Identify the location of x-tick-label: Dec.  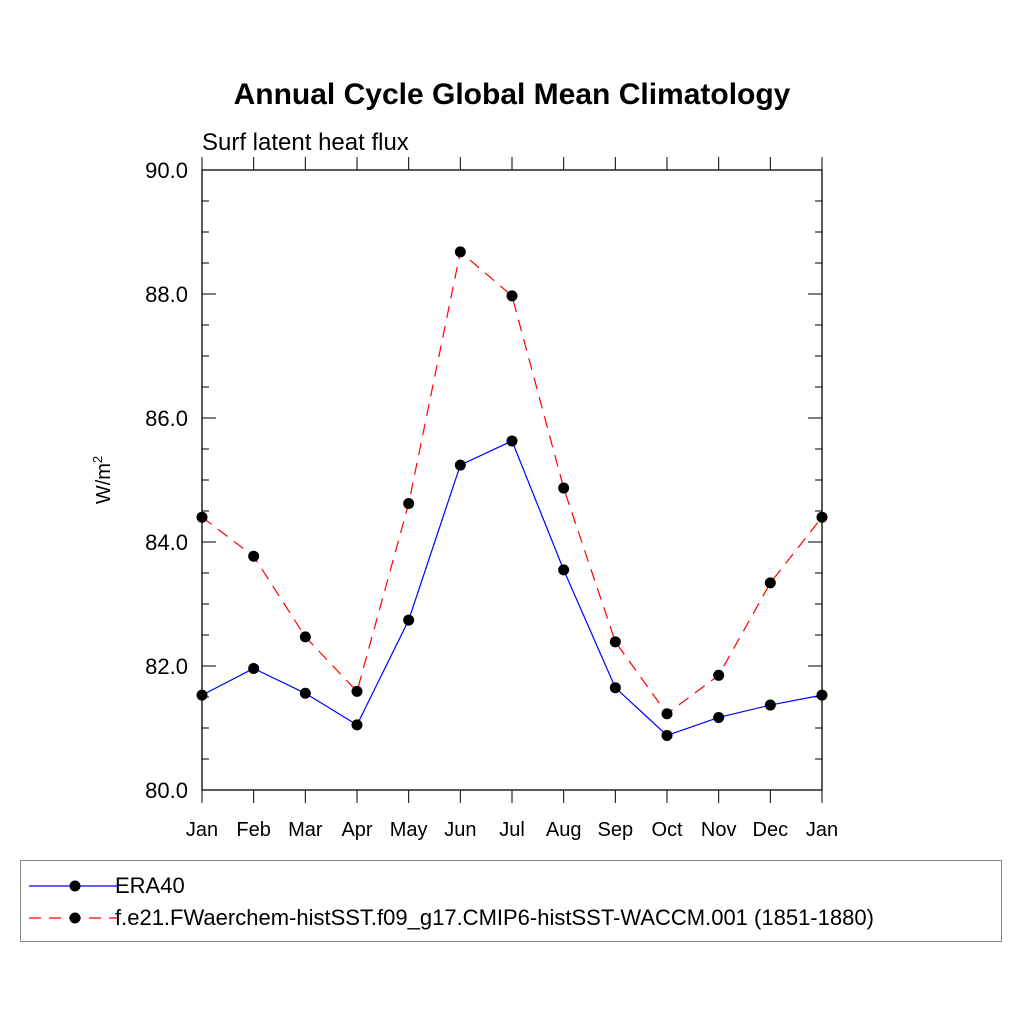
(771, 830).